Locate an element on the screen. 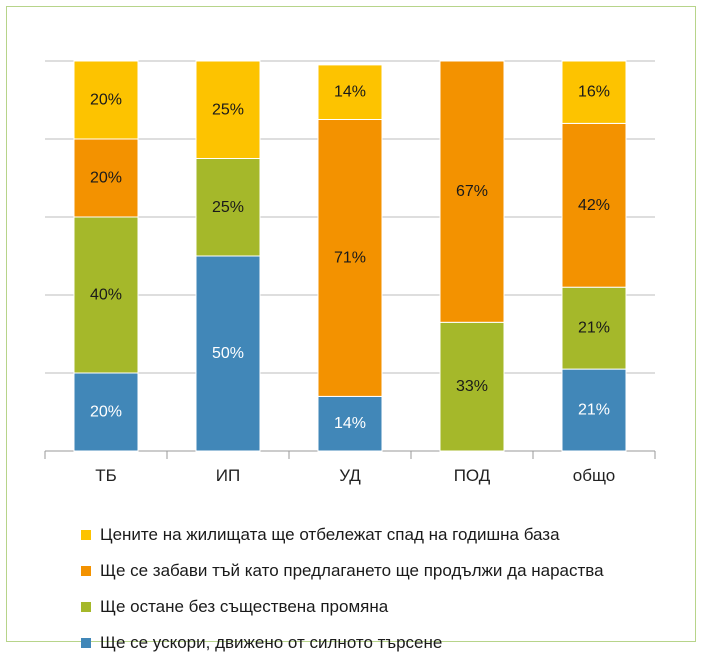 This screenshot has height=661, width=706. data-label: 16% is located at coordinates (594, 92).